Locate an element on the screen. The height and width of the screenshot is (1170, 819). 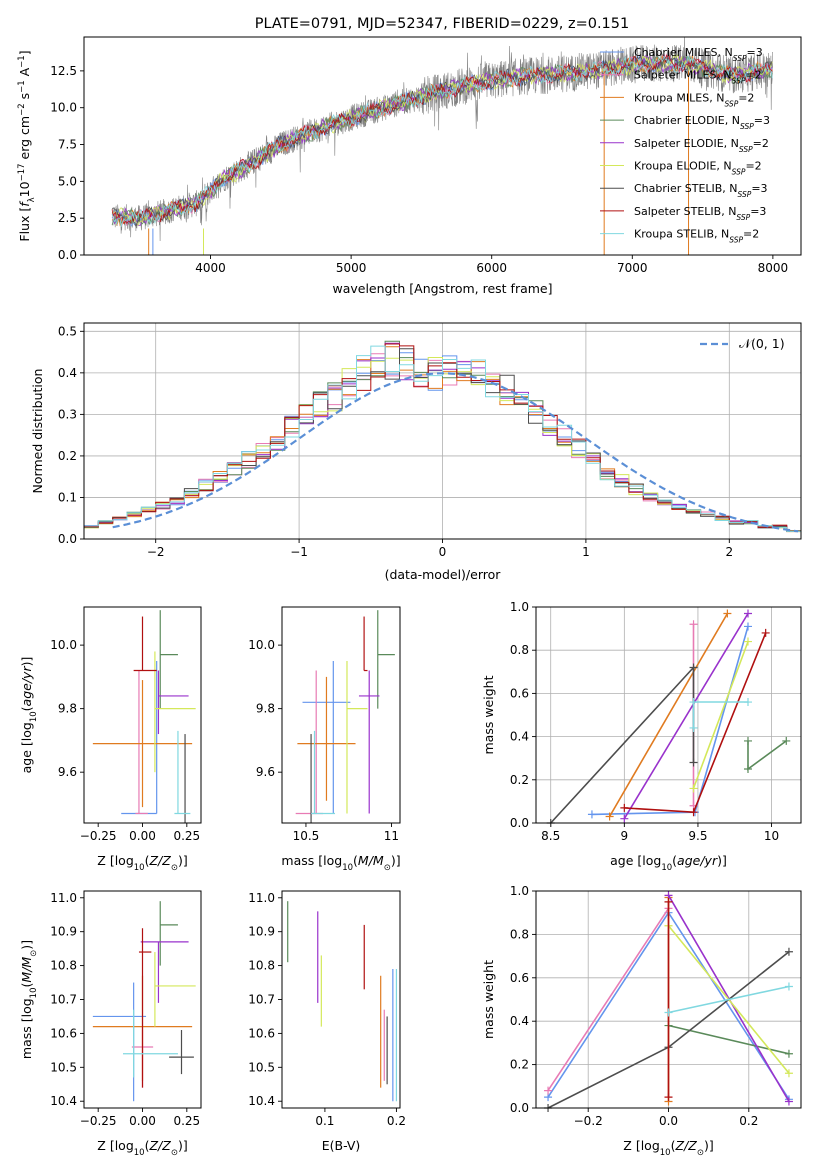
x-axis-label: E(B-V) is located at coordinates (341, 1145).